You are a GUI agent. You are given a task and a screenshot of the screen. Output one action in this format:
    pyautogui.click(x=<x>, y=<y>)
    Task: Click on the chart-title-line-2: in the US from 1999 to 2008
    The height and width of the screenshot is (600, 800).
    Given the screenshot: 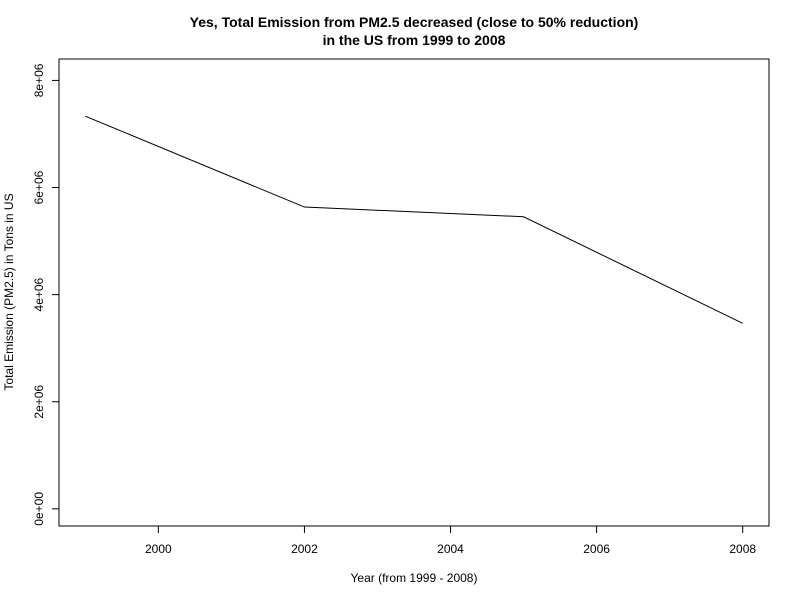 What is the action you would take?
    pyautogui.click(x=414, y=40)
    